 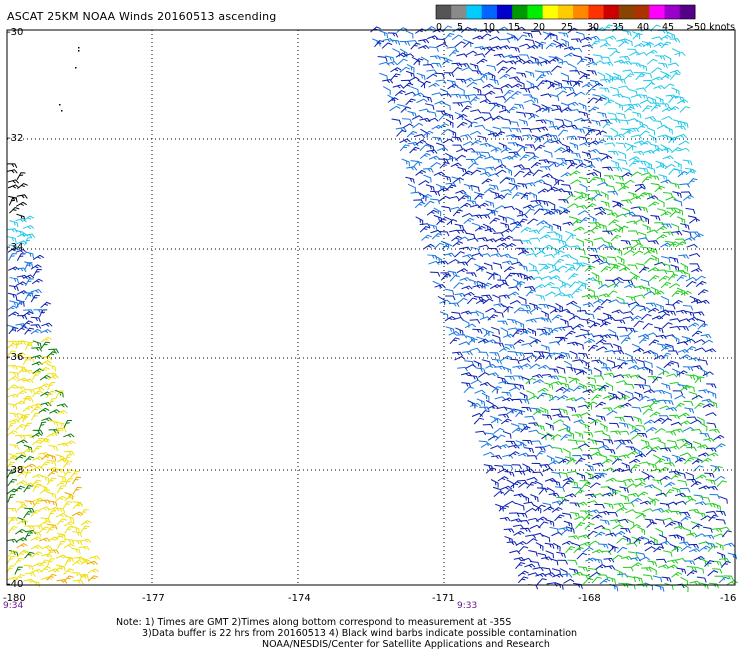 What do you see at coordinates (567, 27) in the screenshot?
I see `legend-label-25: 25` at bounding box center [567, 27].